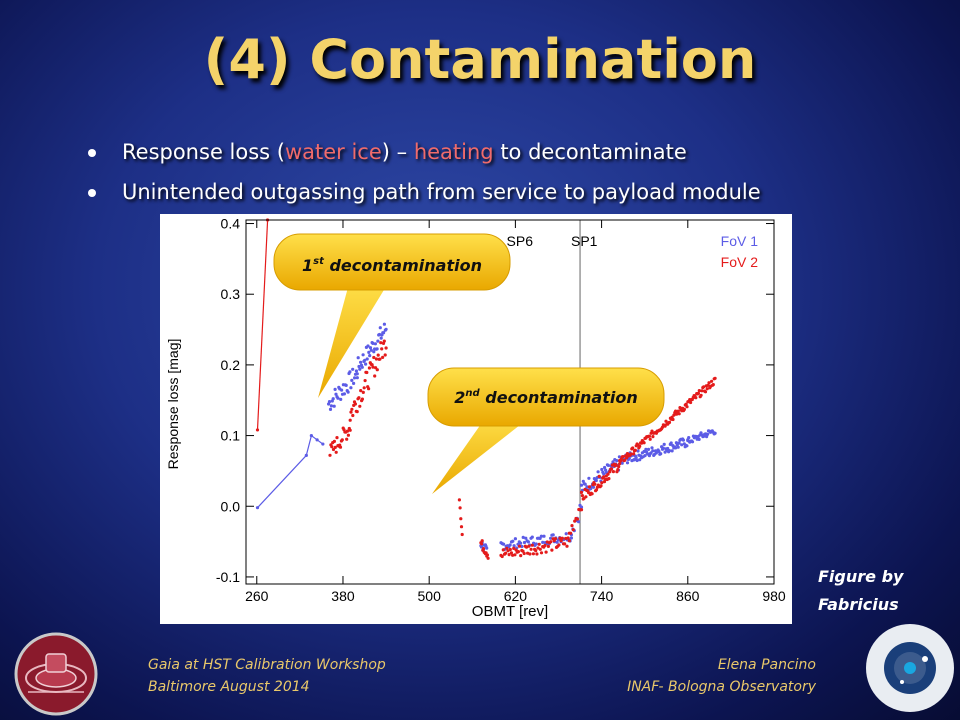 The image size is (960, 720). Describe the element at coordinates (910, 668) in the screenshot. I see `inaf-logo-icon` at that location.